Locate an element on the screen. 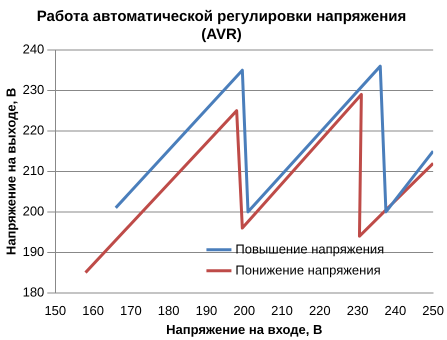  y-tick-label: 240 is located at coordinates (33, 49).